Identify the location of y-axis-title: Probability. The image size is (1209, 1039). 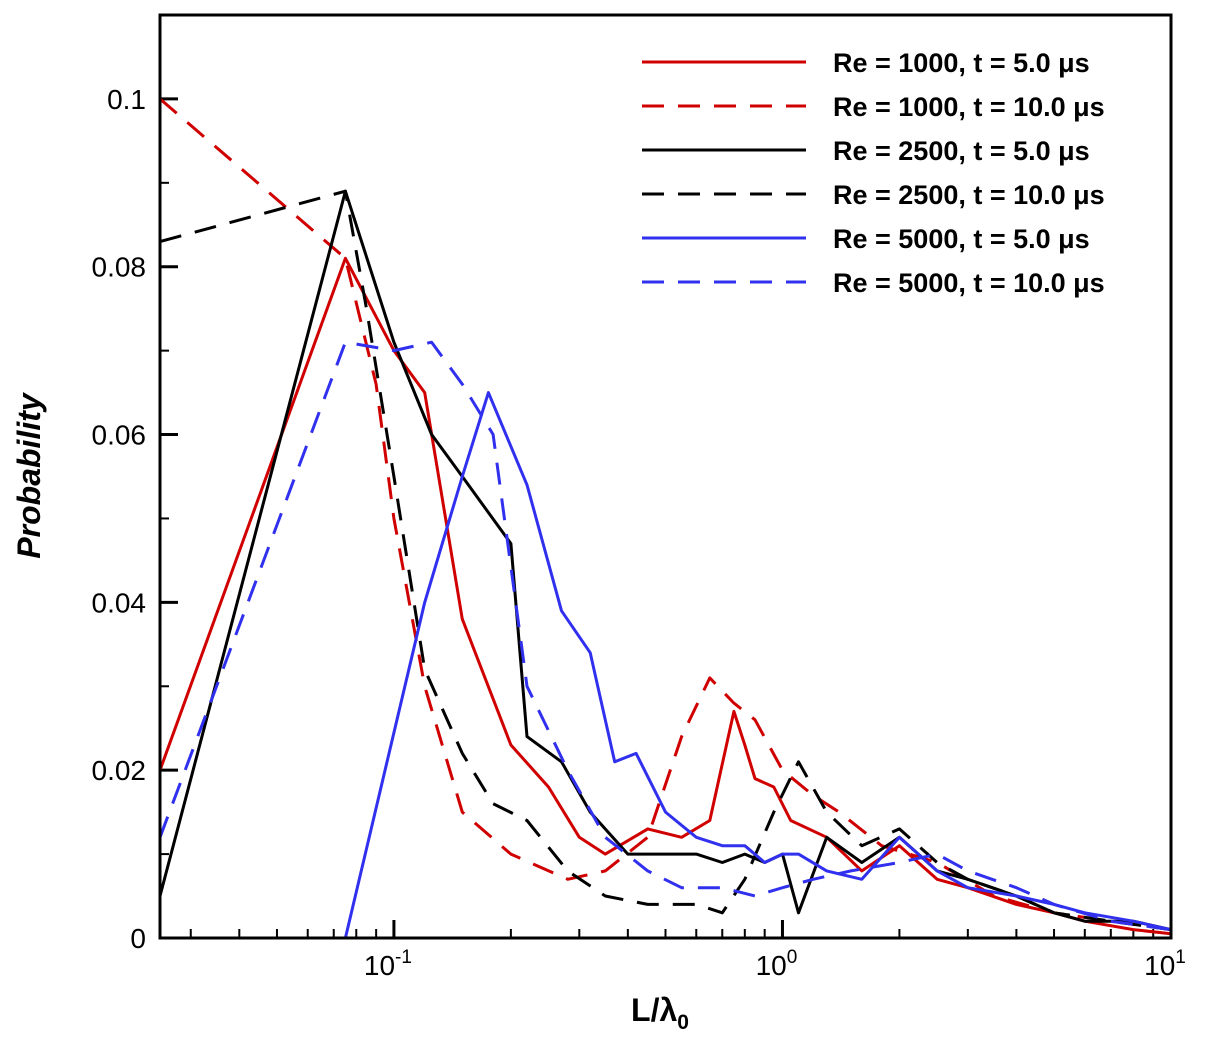
(29, 475).